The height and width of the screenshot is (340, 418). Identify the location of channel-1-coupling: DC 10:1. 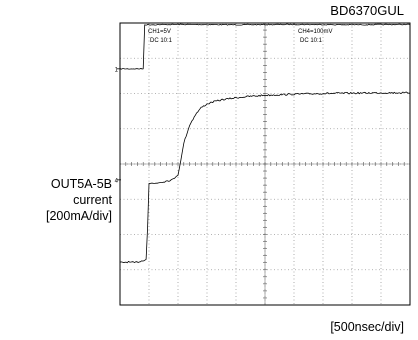
(161, 41).